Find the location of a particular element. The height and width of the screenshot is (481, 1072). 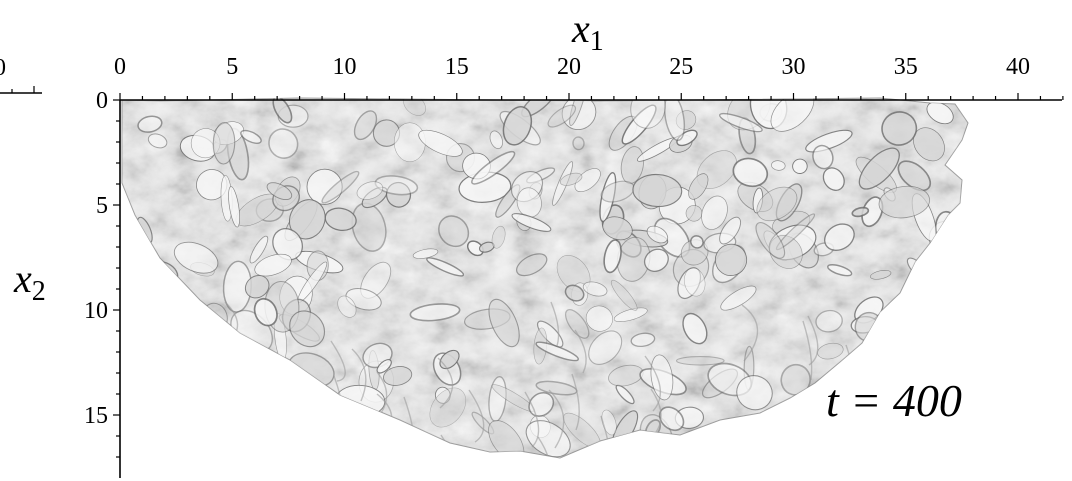

y-tick-label: 0 is located at coordinates (102, 101).